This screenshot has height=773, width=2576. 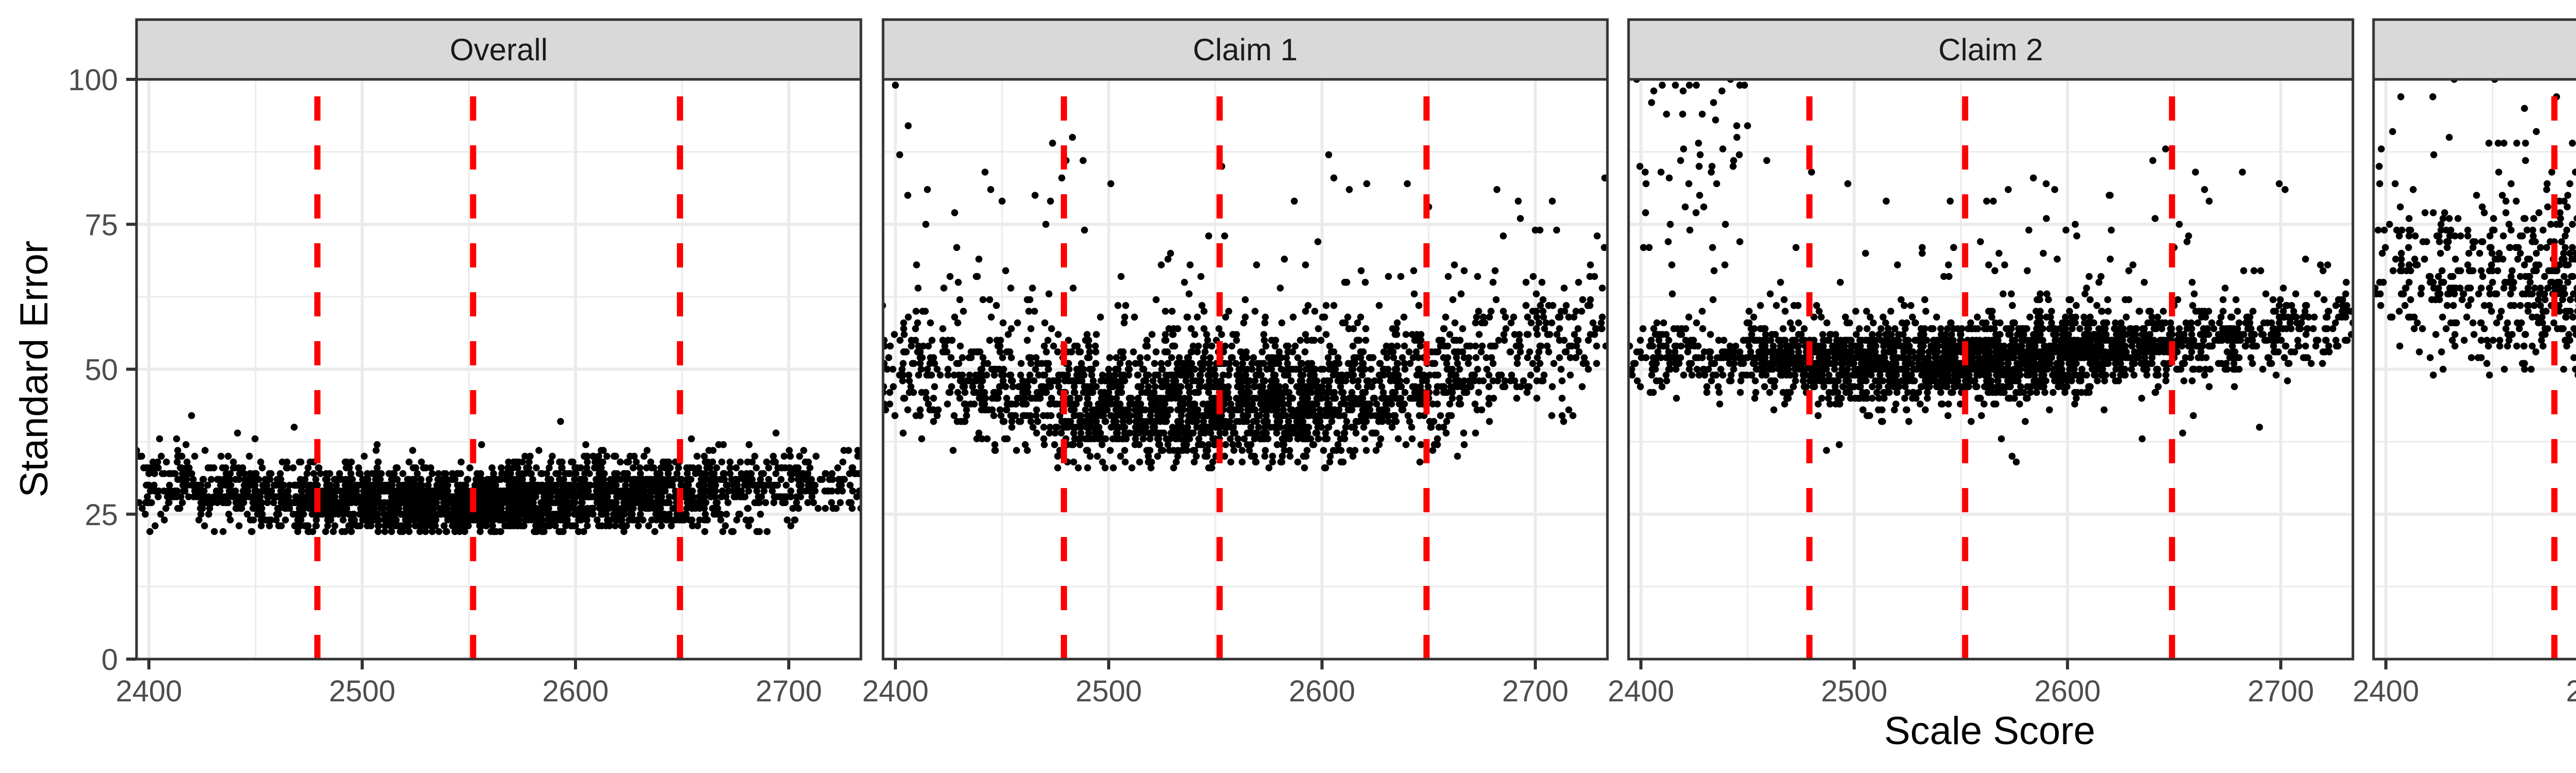 What do you see at coordinates (1989, 731) in the screenshot?
I see `x-axis-title: Scale Score` at bounding box center [1989, 731].